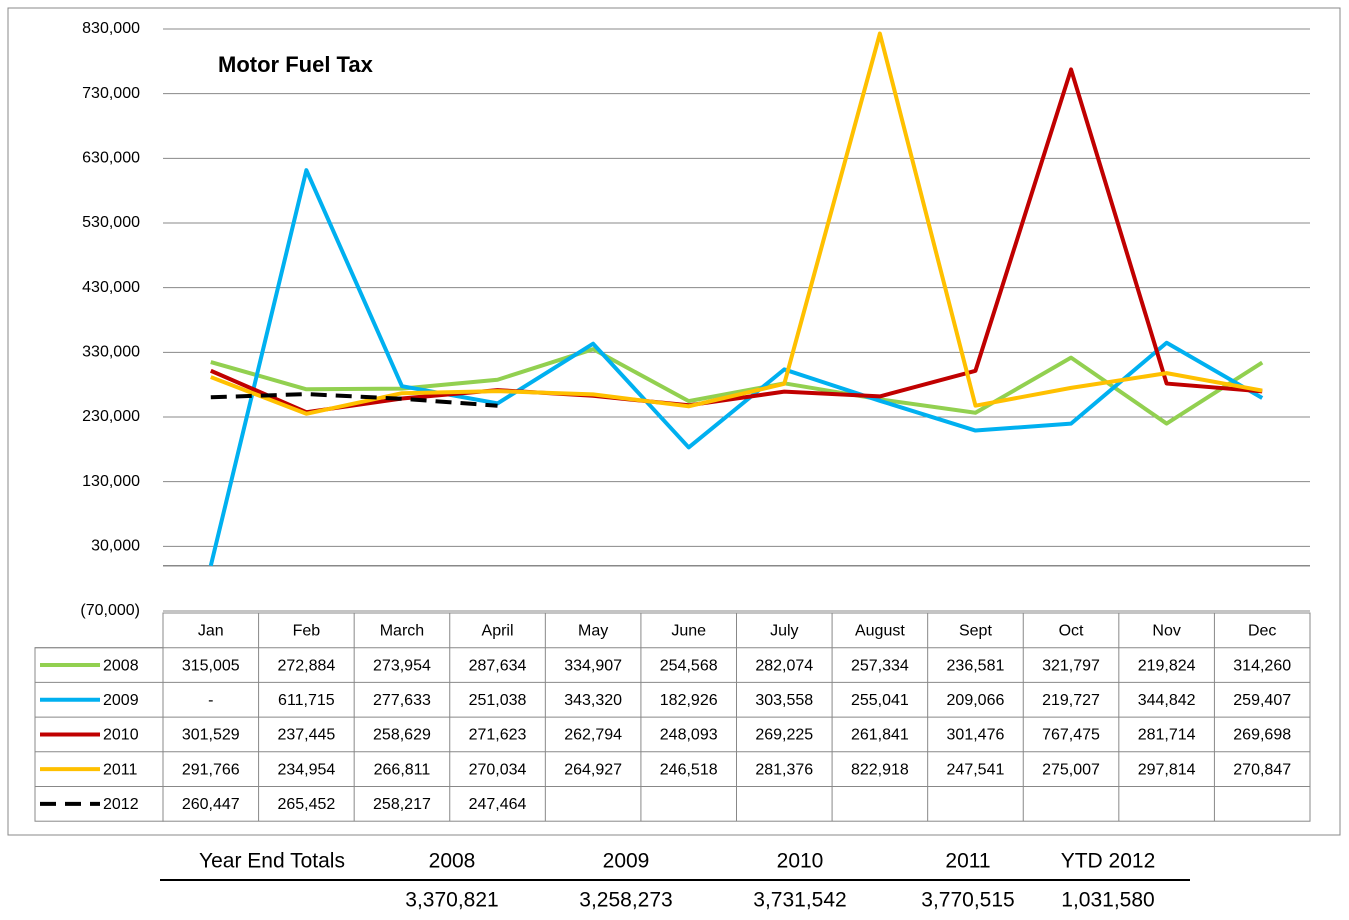 Image resolution: width=1349 pixels, height=920 pixels. I want to click on legend-label: 2011, so click(120, 769).